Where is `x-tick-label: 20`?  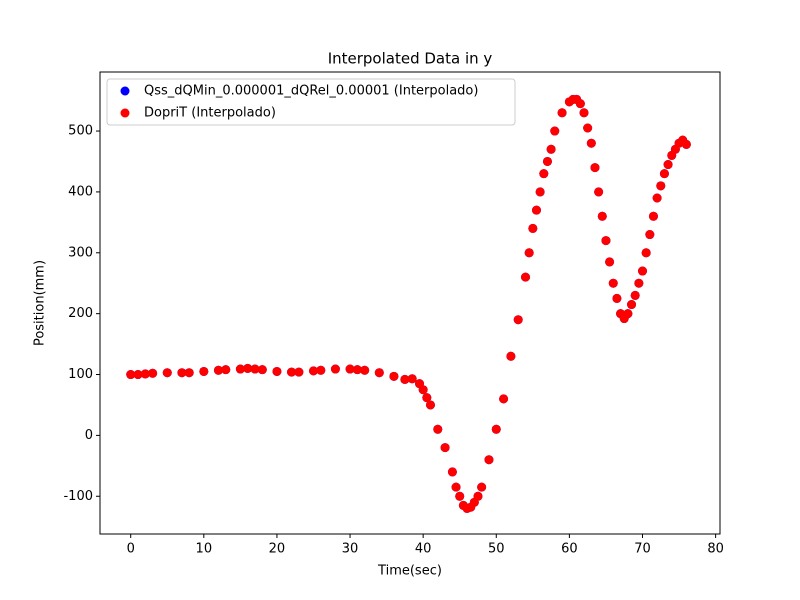
x-tick-label: 20 is located at coordinates (277, 549).